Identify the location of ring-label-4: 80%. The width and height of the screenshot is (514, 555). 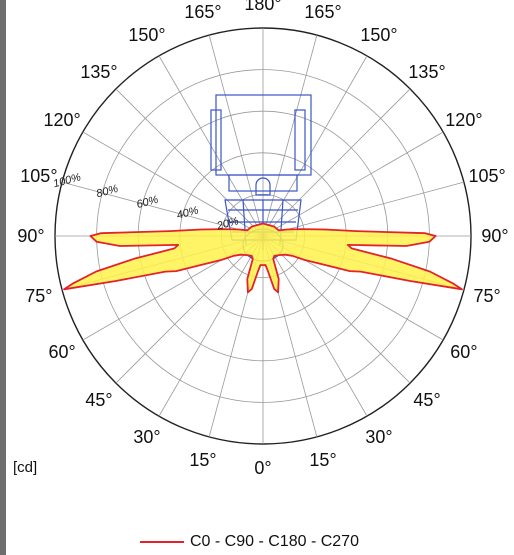
(107, 191).